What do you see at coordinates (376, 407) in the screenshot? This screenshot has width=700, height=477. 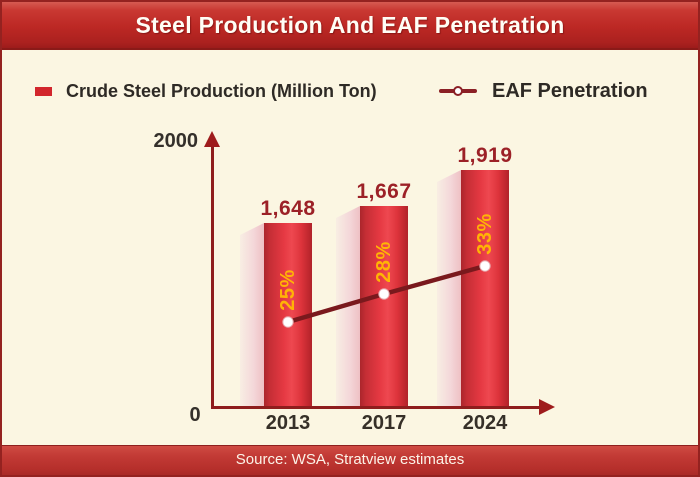 I see `x-axis-line` at bounding box center [376, 407].